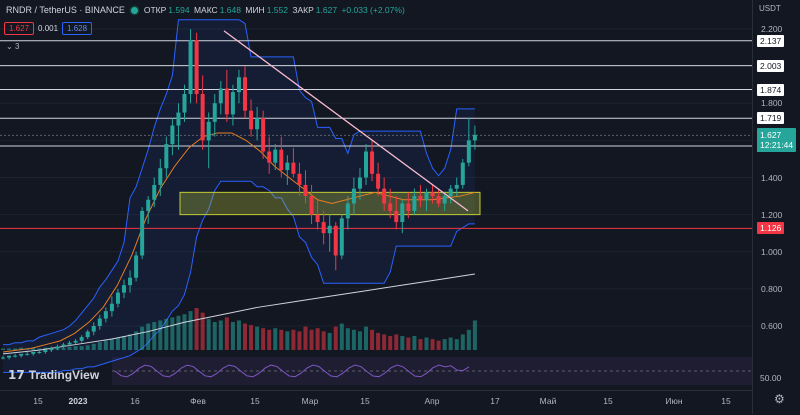 The width and height of the screenshot is (800, 415). Describe the element at coordinates (239, 329) in the screenshot. I see `volume-bars` at that location.